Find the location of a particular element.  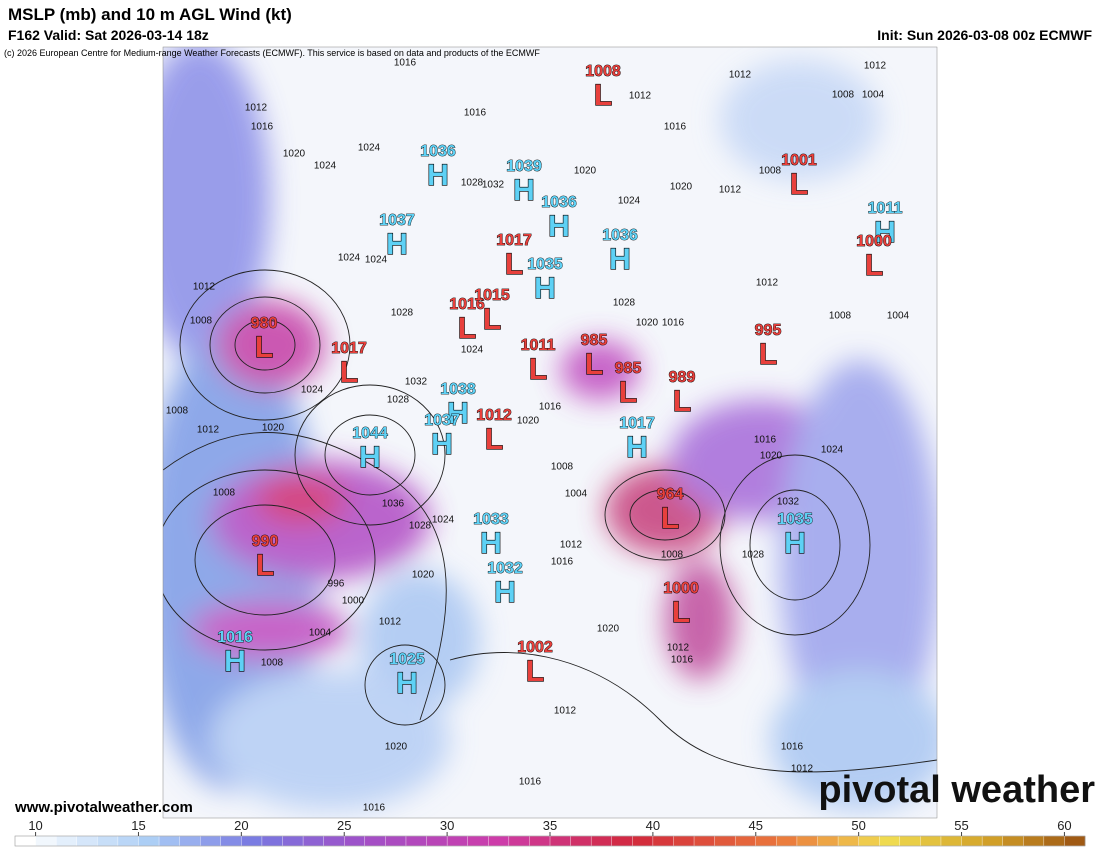

center-value: 1025 is located at coordinates (407, 659).